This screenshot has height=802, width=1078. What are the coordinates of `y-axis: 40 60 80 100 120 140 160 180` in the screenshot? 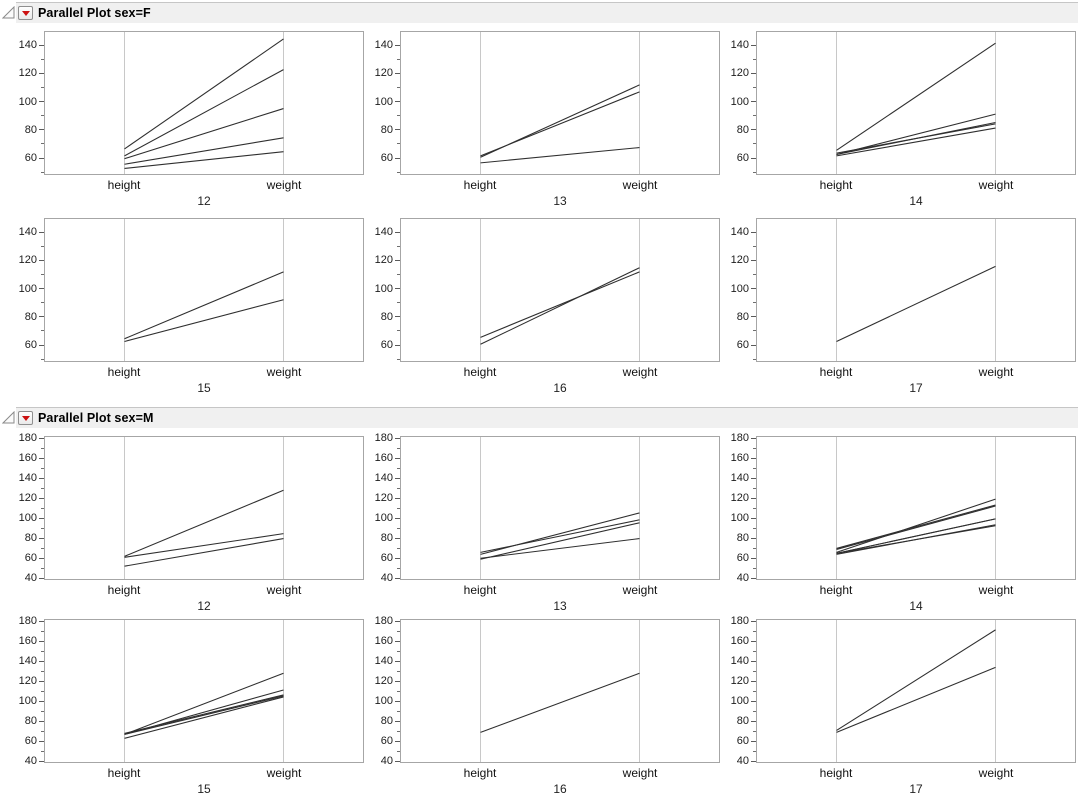 It's located at (26, 508).